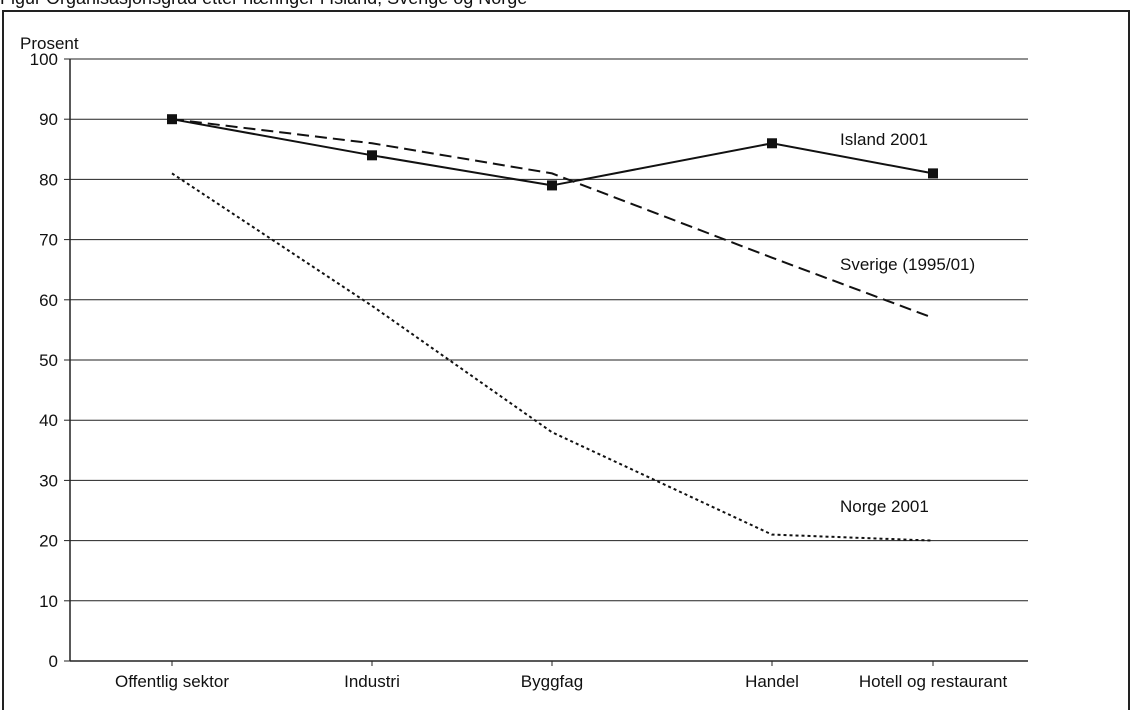 The height and width of the screenshot is (710, 1135). Describe the element at coordinates (48, 360) in the screenshot. I see `y-tick-label-50: 50` at that location.